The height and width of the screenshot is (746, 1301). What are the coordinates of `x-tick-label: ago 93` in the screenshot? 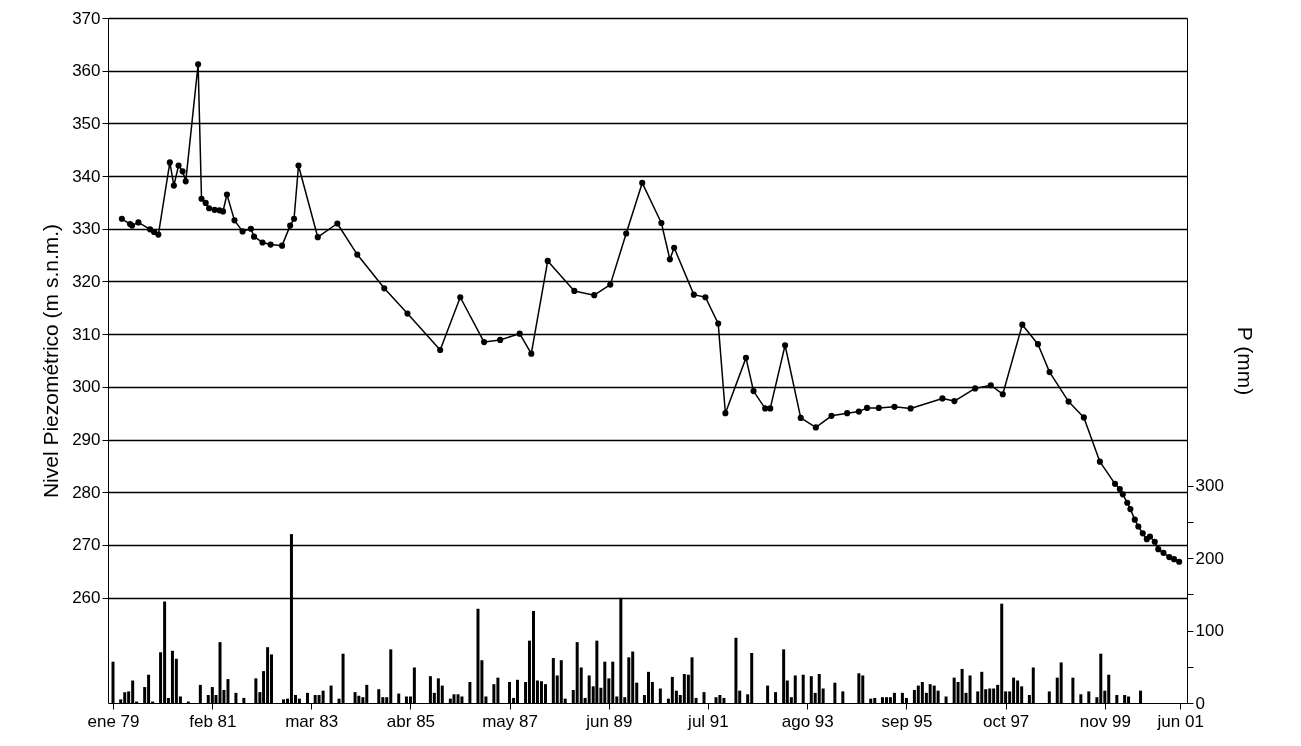 It's located at (807, 721).